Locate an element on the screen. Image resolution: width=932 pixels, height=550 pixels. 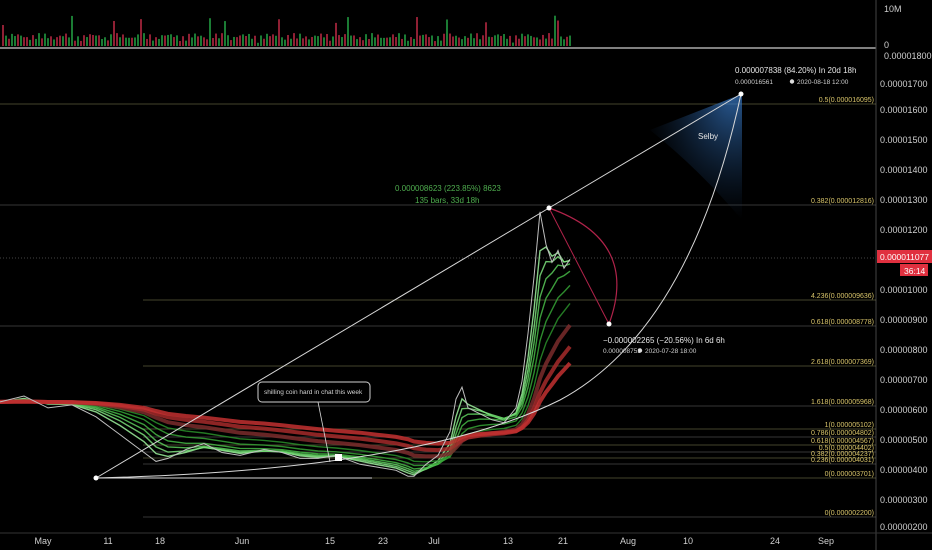
callout-box: shilling coin hard in chat this week is located at coordinates (314, 392).